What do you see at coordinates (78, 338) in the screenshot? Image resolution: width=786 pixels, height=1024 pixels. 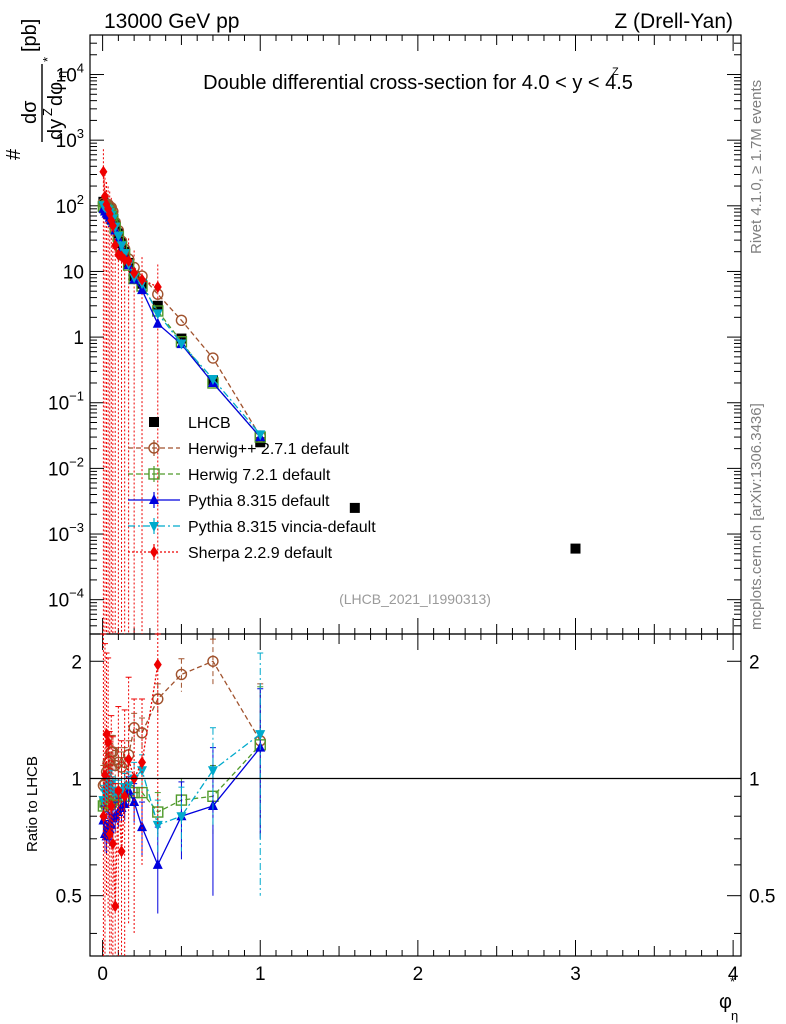 I see `y-tick-label: 1` at bounding box center [78, 338].